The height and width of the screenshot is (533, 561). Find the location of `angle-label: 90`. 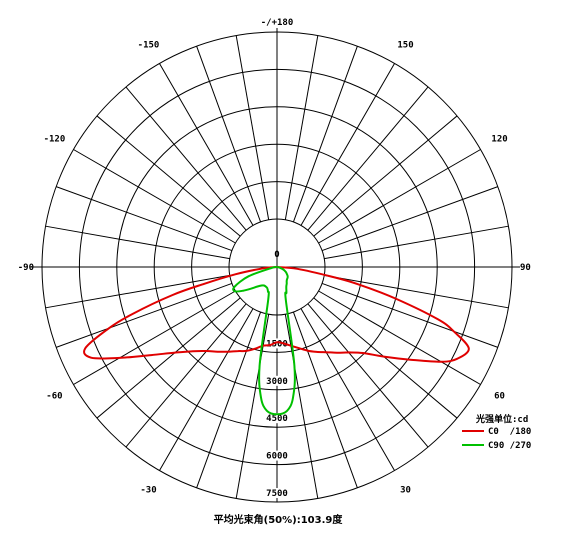

angle-label: 90 is located at coordinates (525, 268).